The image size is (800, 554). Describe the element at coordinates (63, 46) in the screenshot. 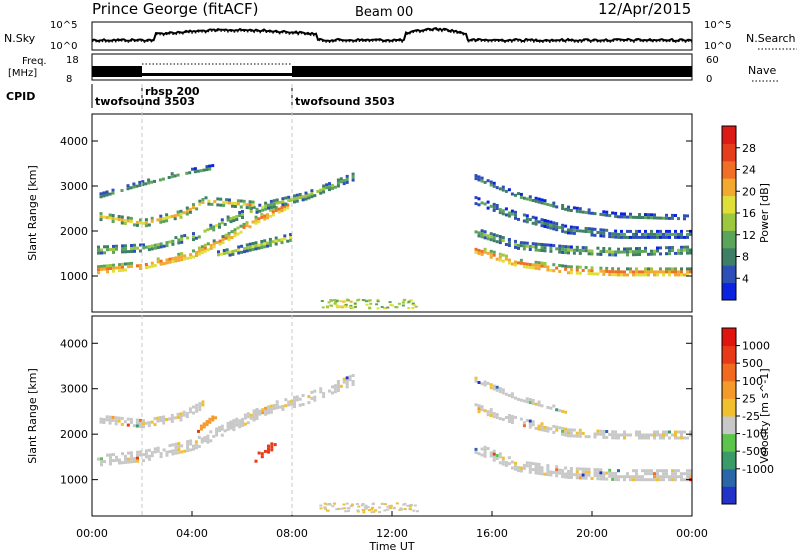

I see `nsky-bottom-tick: 10^0` at that location.